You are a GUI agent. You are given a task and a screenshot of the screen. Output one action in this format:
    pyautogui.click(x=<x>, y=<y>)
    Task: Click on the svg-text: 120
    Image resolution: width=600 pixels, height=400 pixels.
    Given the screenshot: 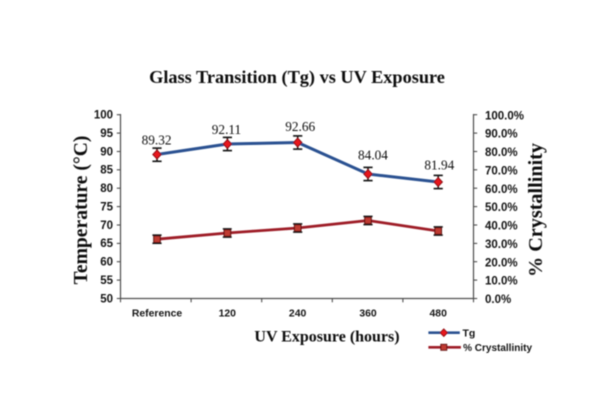 What is the action you would take?
    pyautogui.click(x=228, y=314)
    